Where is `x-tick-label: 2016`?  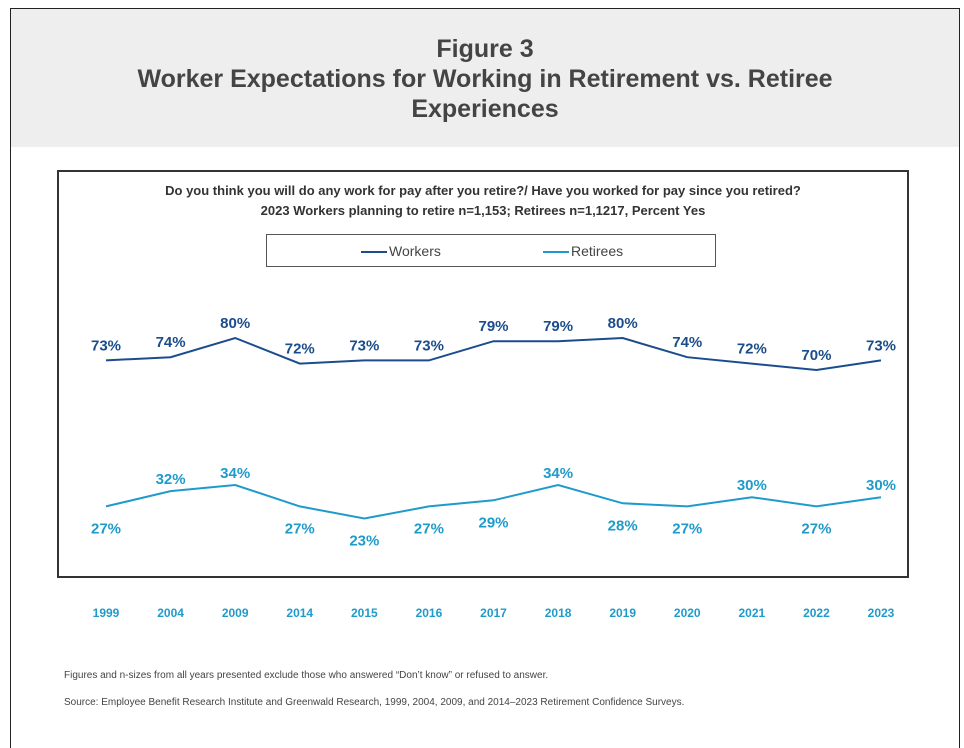 x-tick-label: 2016 is located at coordinates (429, 613).